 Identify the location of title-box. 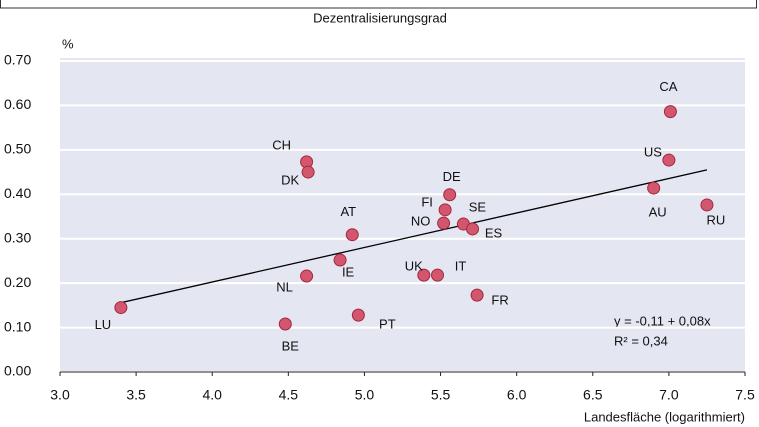
(378, 4).